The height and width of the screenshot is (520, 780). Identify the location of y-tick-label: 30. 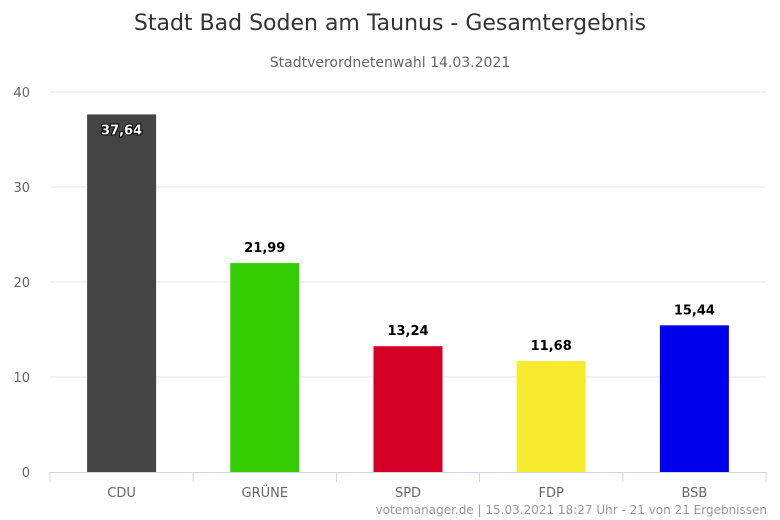
(21, 188).